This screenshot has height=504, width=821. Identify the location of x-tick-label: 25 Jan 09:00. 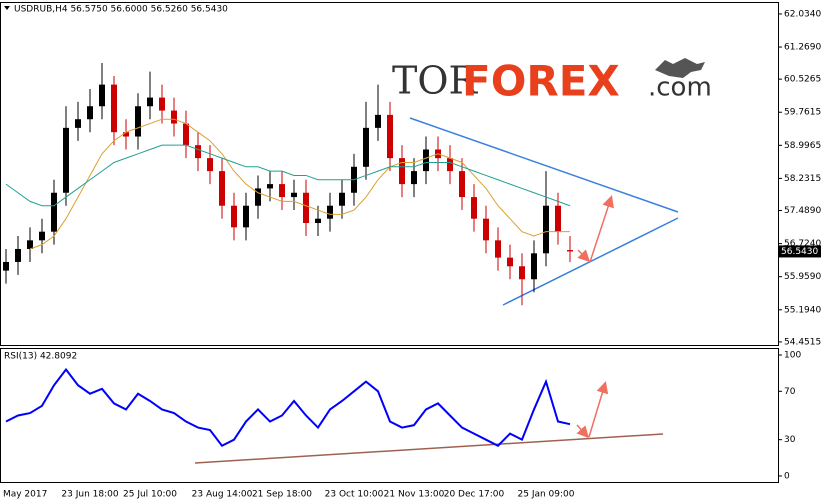
(546, 495).